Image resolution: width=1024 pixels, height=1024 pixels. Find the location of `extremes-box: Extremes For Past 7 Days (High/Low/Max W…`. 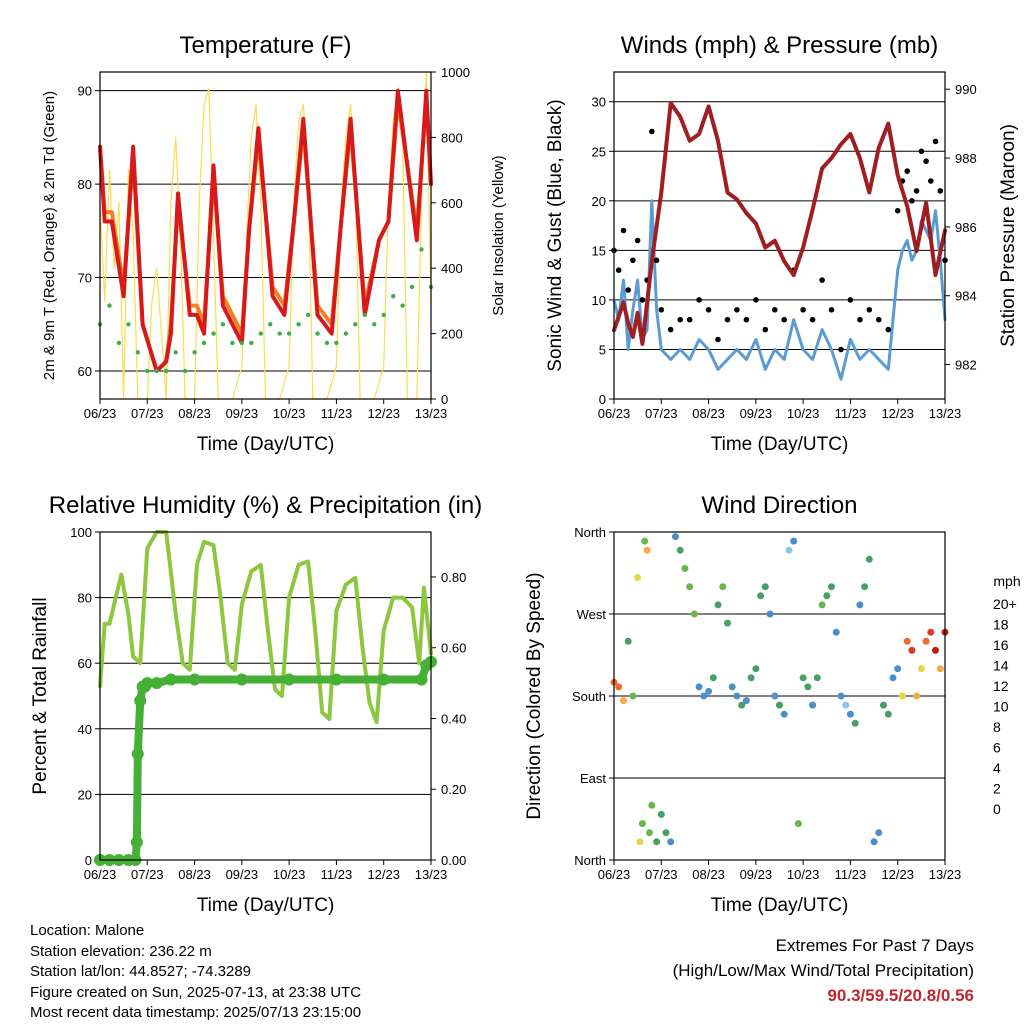

extremes-box: Extremes For Past 7 Days (High/Low/Max W… is located at coordinates (823, 970).